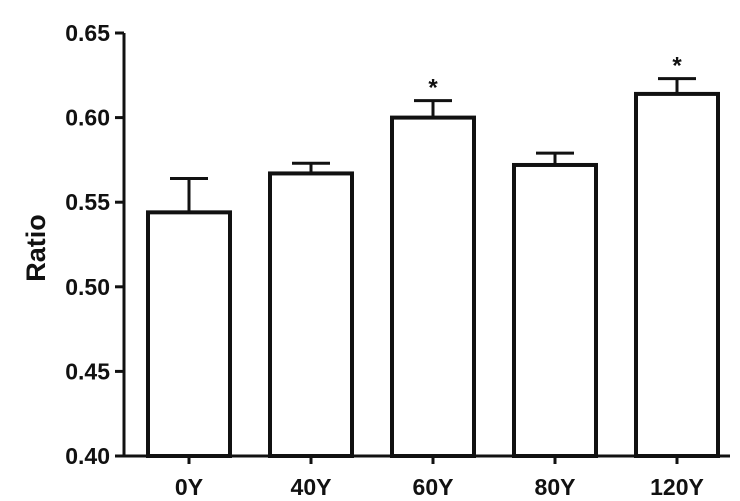 The image size is (740, 501). Describe the element at coordinates (555, 487) in the screenshot. I see `x-tick-label: 80Y` at that location.